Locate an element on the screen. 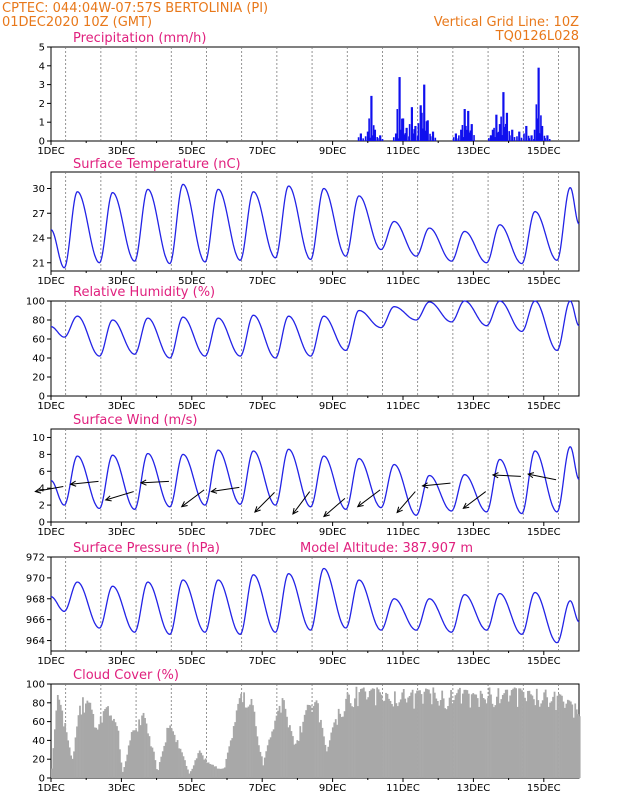 This screenshot has height=800, width=618. y-tick-label: 0 is located at coordinates (42, 779).